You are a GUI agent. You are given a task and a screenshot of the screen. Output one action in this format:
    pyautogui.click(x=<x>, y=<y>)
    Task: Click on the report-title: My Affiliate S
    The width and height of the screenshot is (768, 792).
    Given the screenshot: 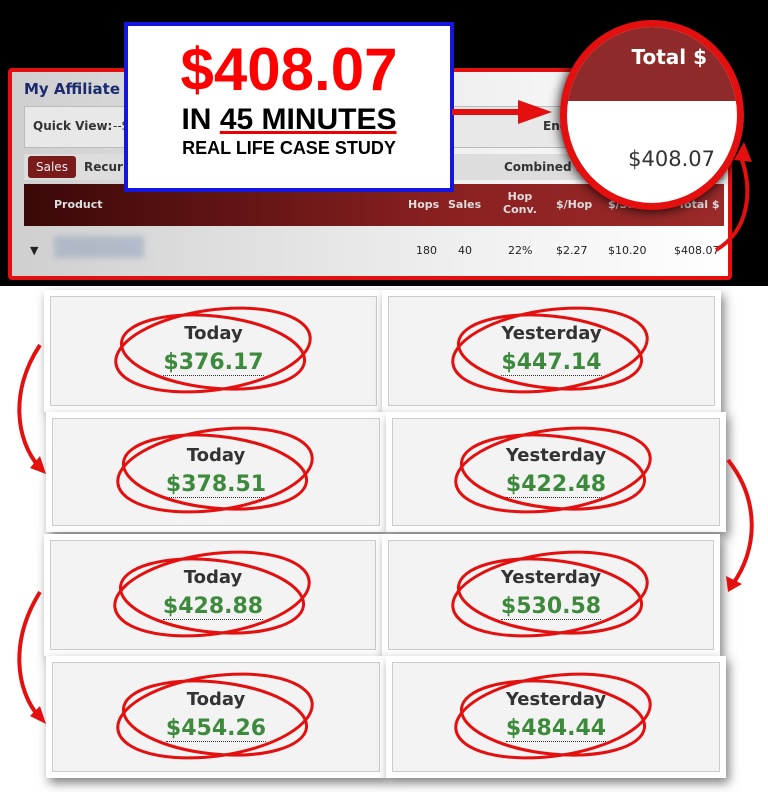 What is the action you would take?
    pyautogui.click(x=80, y=89)
    